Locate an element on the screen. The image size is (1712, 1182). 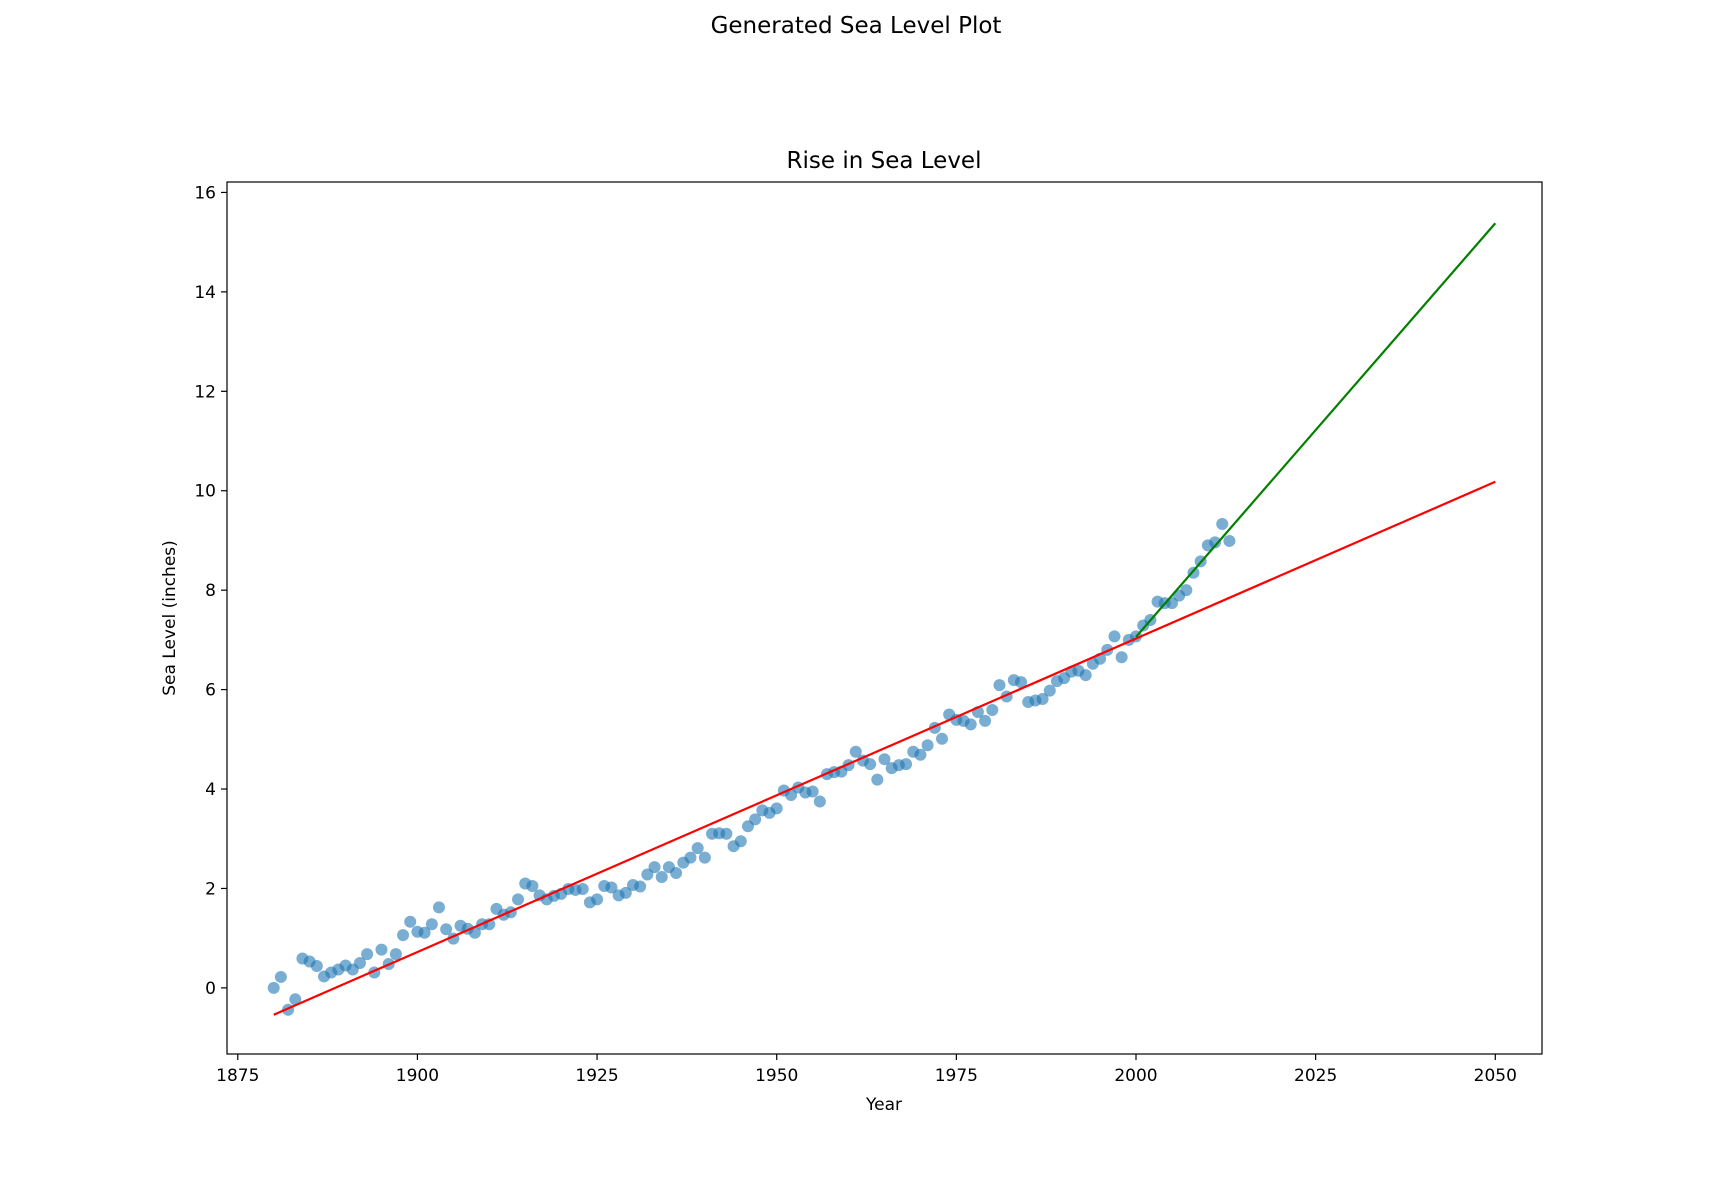
x-tick-label: 1875 is located at coordinates (237, 1076).